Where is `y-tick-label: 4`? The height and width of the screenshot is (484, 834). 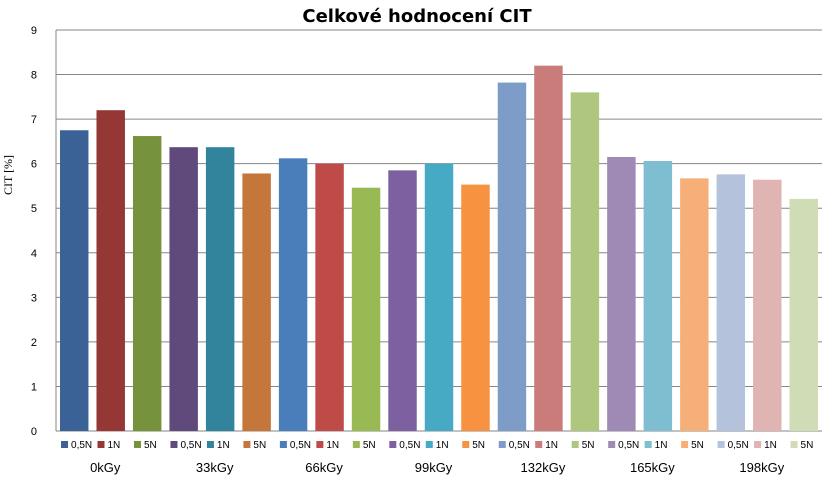 y-tick-label: 4 is located at coordinates (34, 254).